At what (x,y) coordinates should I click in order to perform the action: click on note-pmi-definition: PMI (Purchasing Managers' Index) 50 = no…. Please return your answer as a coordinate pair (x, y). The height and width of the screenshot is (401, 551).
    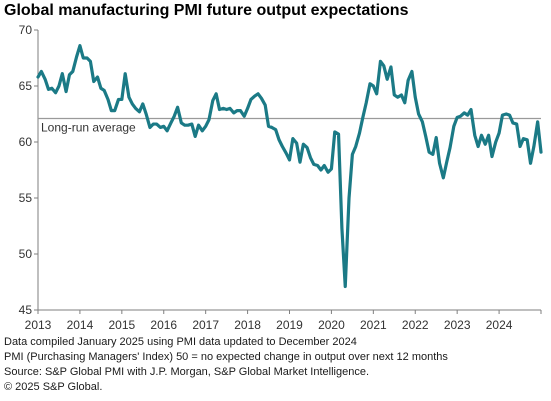
    Looking at the image, I should click on (226, 357).